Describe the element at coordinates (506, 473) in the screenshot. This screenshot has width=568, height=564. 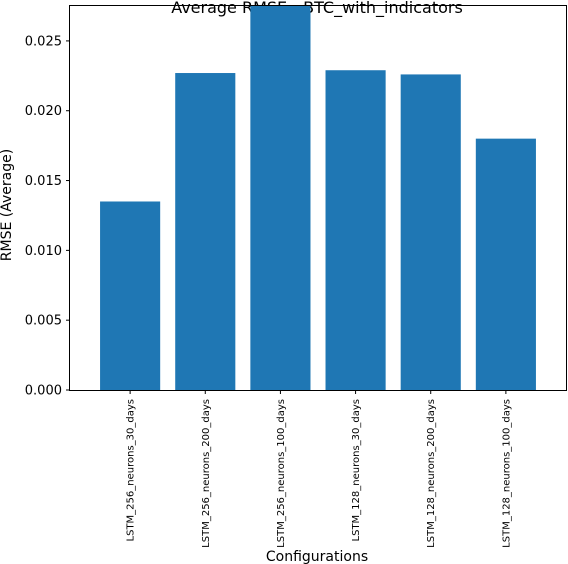
I see `x-tick-label: LSTM_128_neurons_100_days` at that location.